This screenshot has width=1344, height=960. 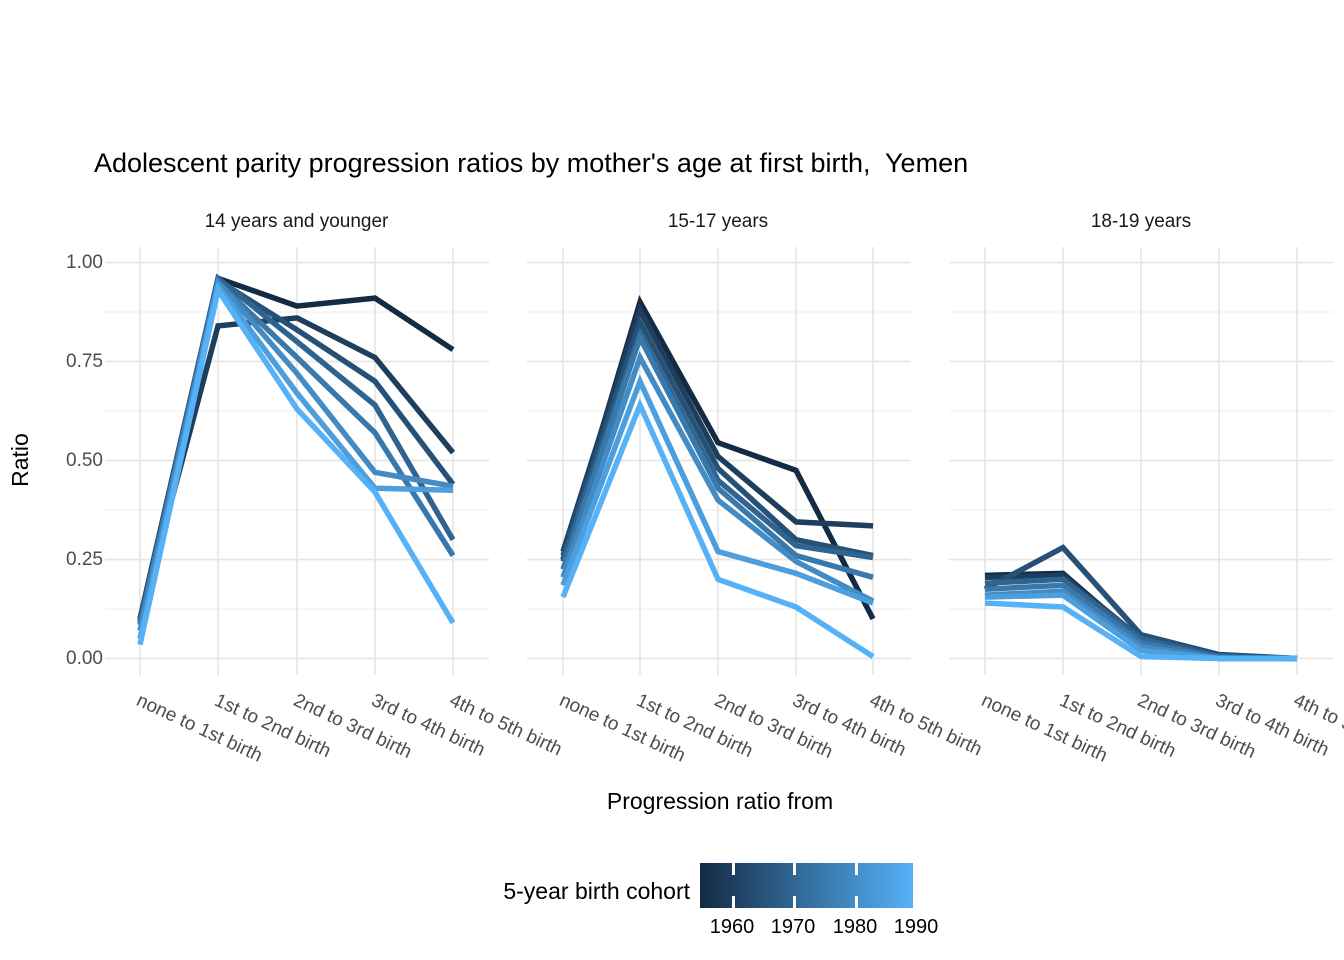 I want to click on x-axis-title: Progression ratio from, so click(x=720, y=801).